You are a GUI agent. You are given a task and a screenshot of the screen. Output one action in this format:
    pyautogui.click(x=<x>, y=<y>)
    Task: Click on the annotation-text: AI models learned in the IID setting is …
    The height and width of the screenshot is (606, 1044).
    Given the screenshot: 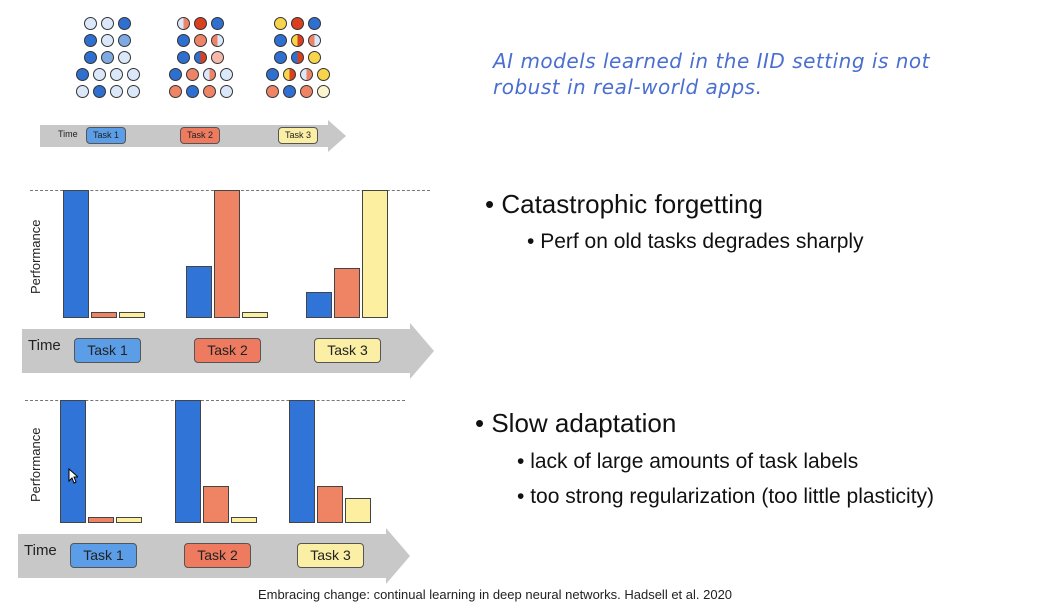 What is the action you would take?
    pyautogui.click(x=711, y=74)
    